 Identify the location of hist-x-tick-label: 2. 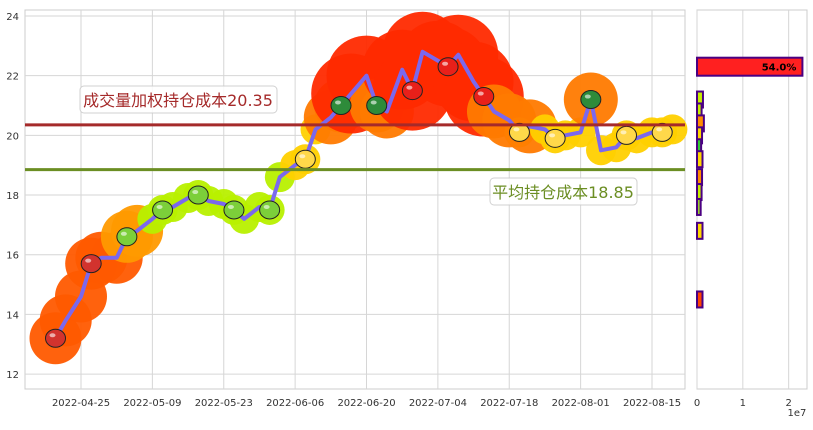
(788, 403).